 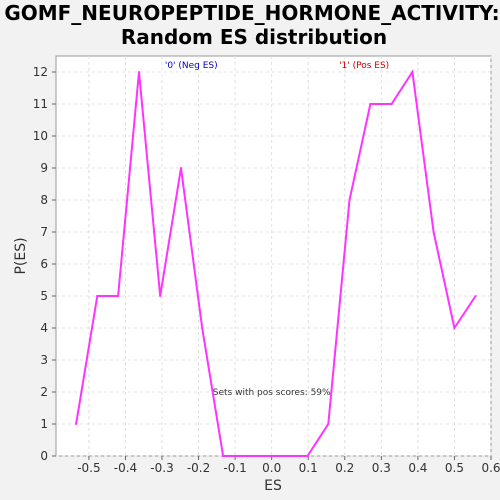 What do you see at coordinates (44, 200) in the screenshot?
I see `y-tick-label: 8` at bounding box center [44, 200].